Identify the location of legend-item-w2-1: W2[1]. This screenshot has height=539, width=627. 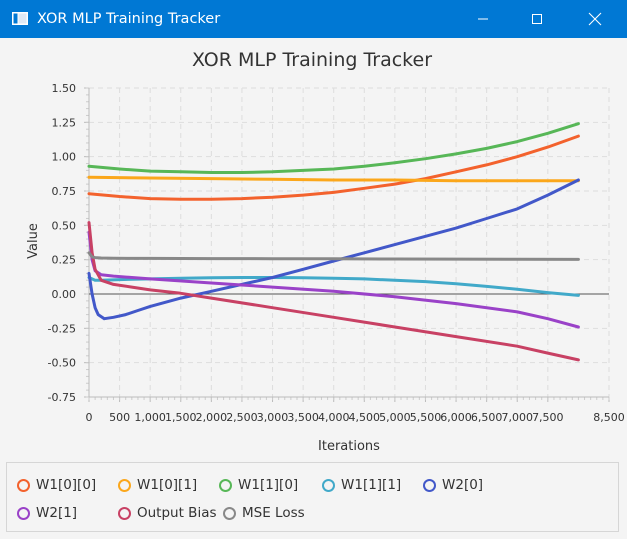
(47, 513).